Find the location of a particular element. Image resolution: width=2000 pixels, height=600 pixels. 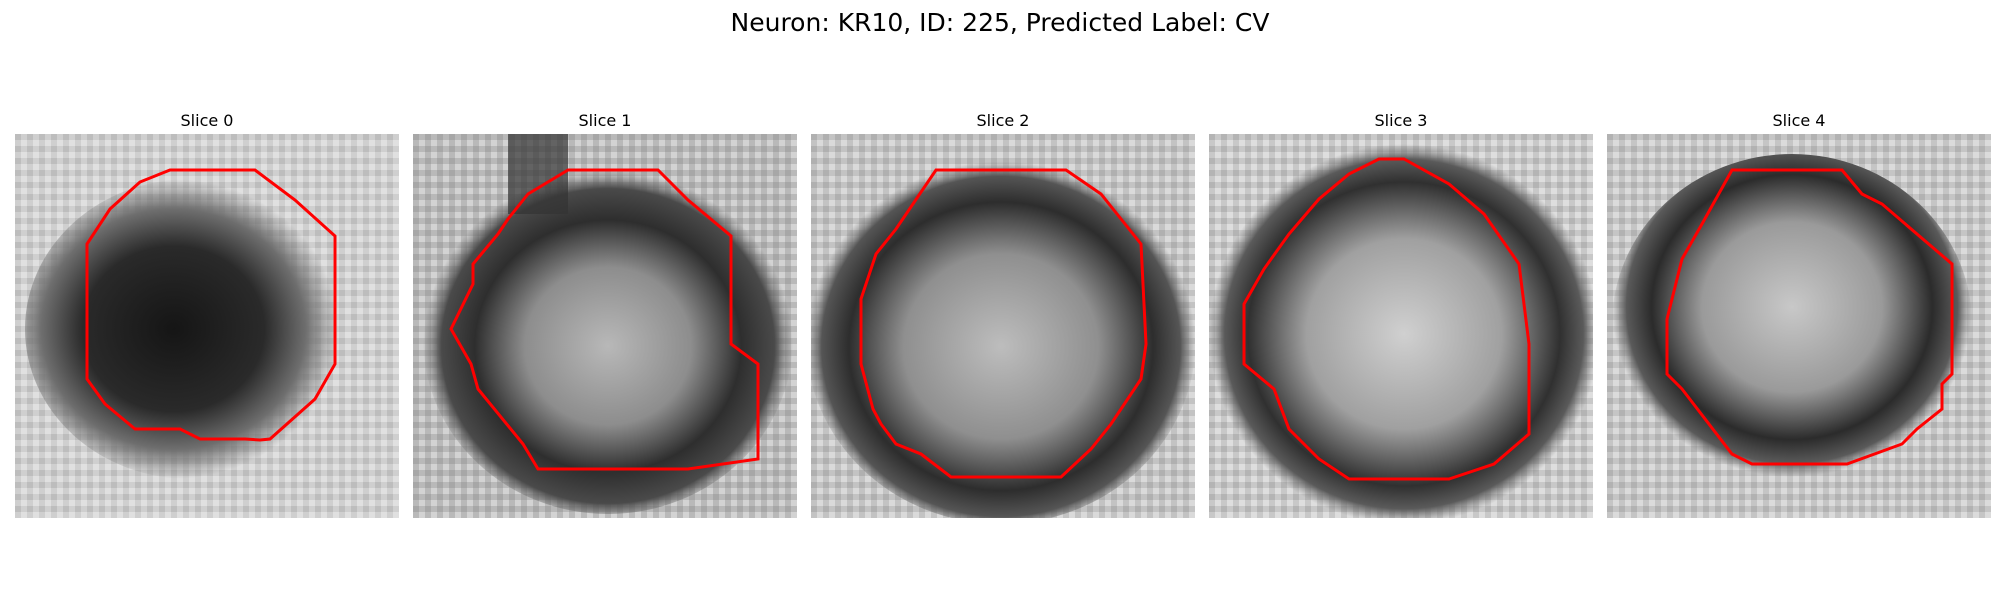

slice-panel-2: Slice 2 is located at coordinates (1003, 313).